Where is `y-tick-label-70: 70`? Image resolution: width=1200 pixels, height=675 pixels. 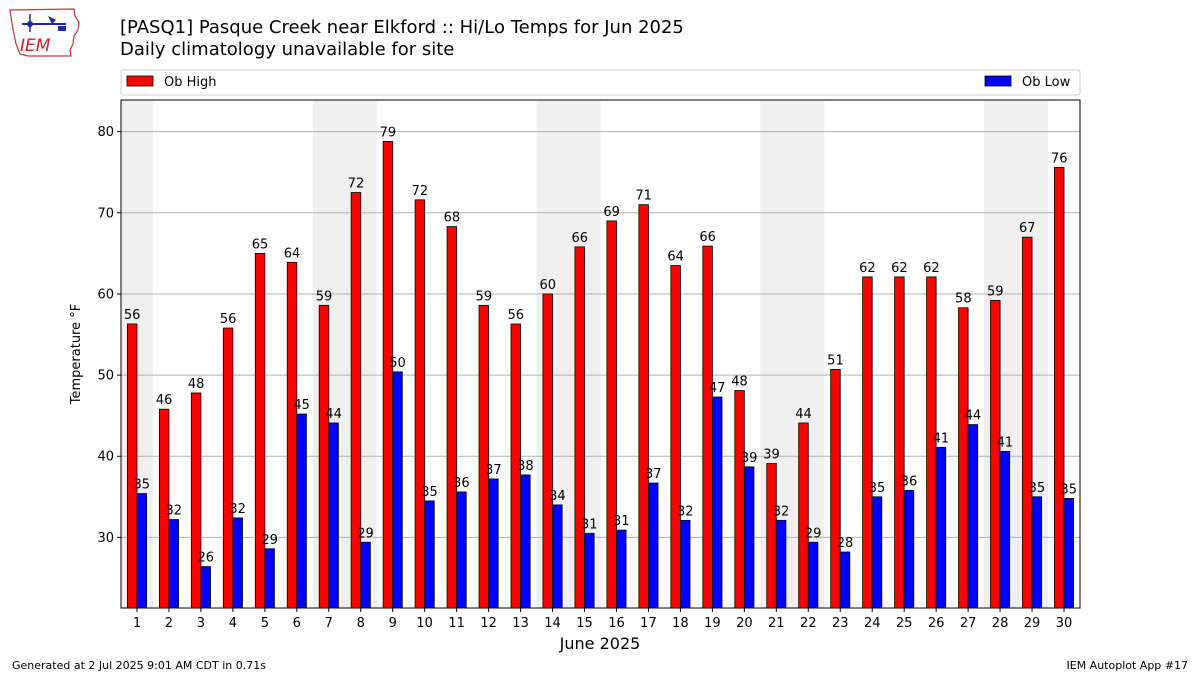 y-tick-label-70: 70 is located at coordinates (105, 213).